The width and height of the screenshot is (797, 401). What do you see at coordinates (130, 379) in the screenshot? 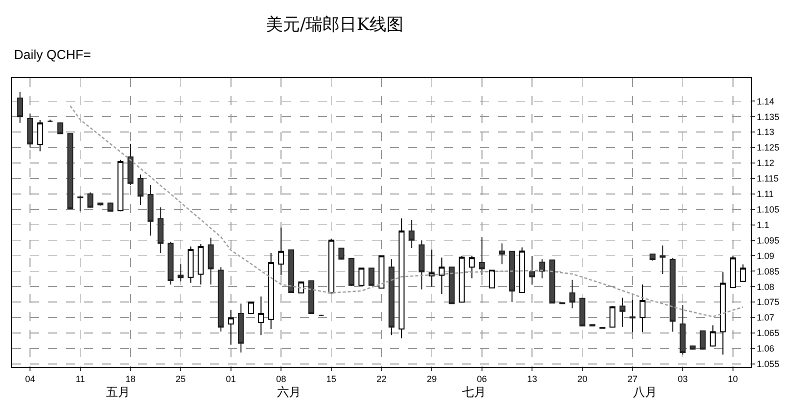
I see `x-tick-label: 18` at bounding box center [130, 379].